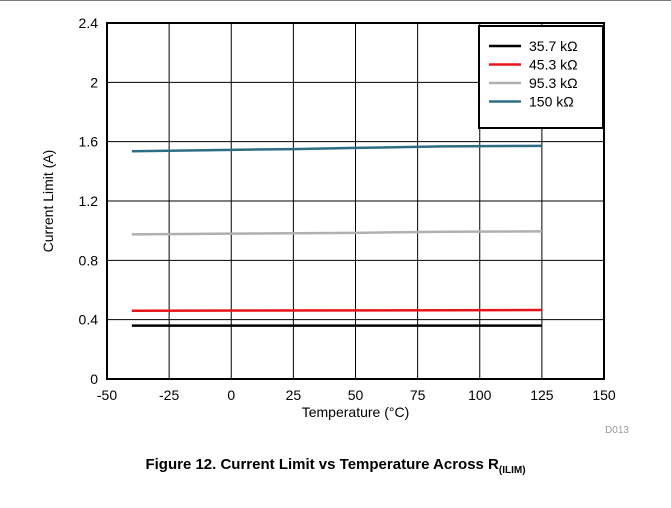 The image size is (671, 508). I want to click on legend-label: 95.3 kΩ, so click(553, 83).